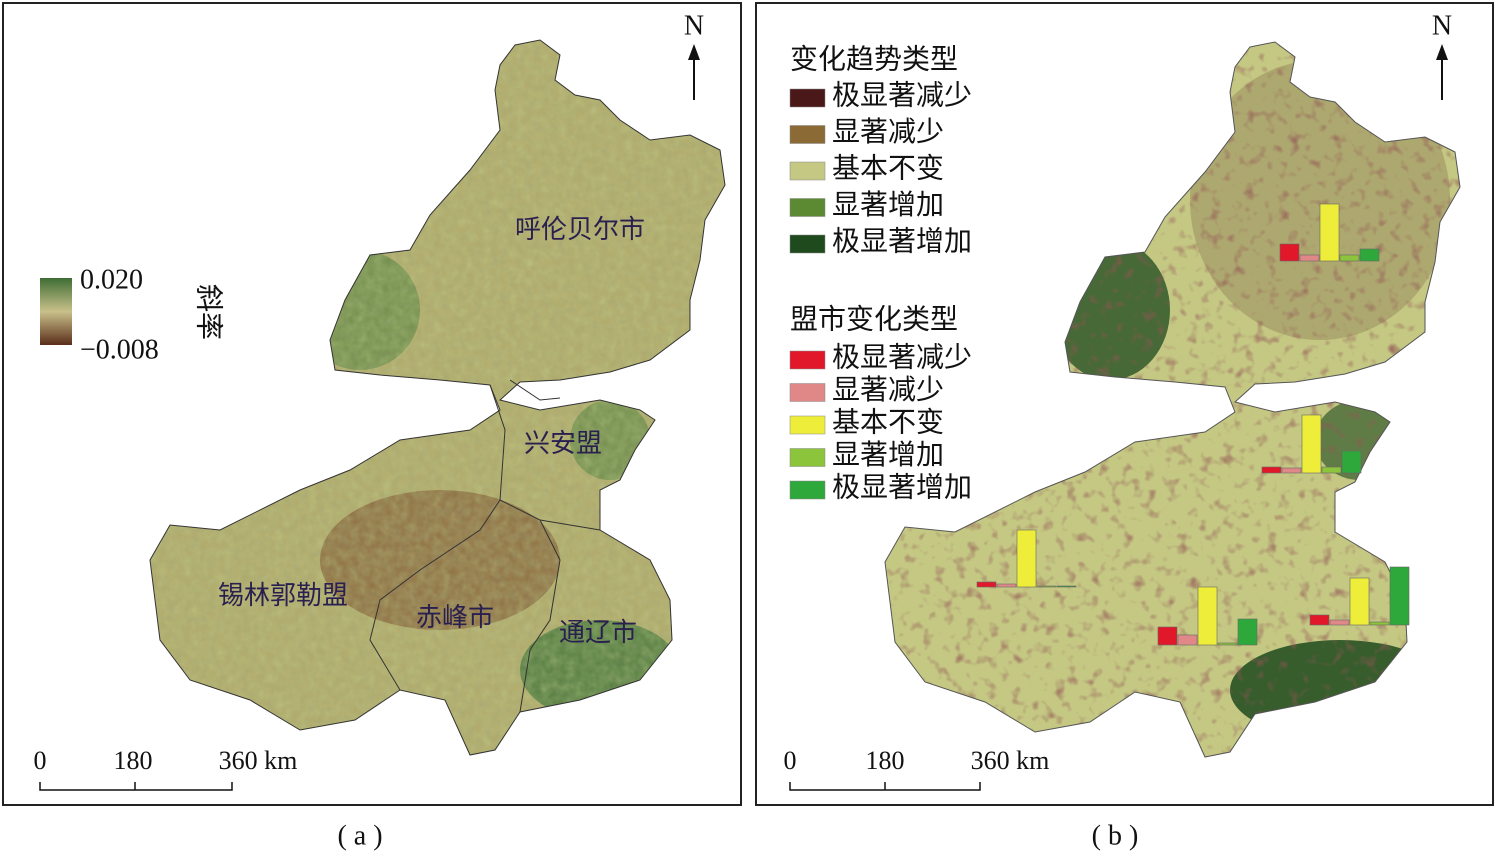 Image resolution: width=1498 pixels, height=859 pixels. Describe the element at coordinates (874, 59) in the screenshot. I see `legend-title: 变化趋势类型` at that location.